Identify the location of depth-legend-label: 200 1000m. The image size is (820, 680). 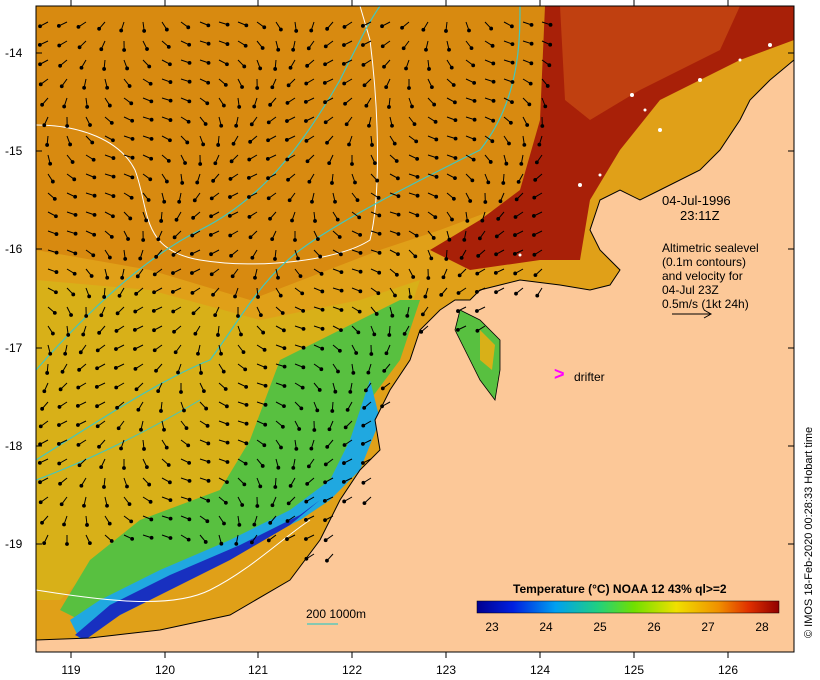
(336, 614).